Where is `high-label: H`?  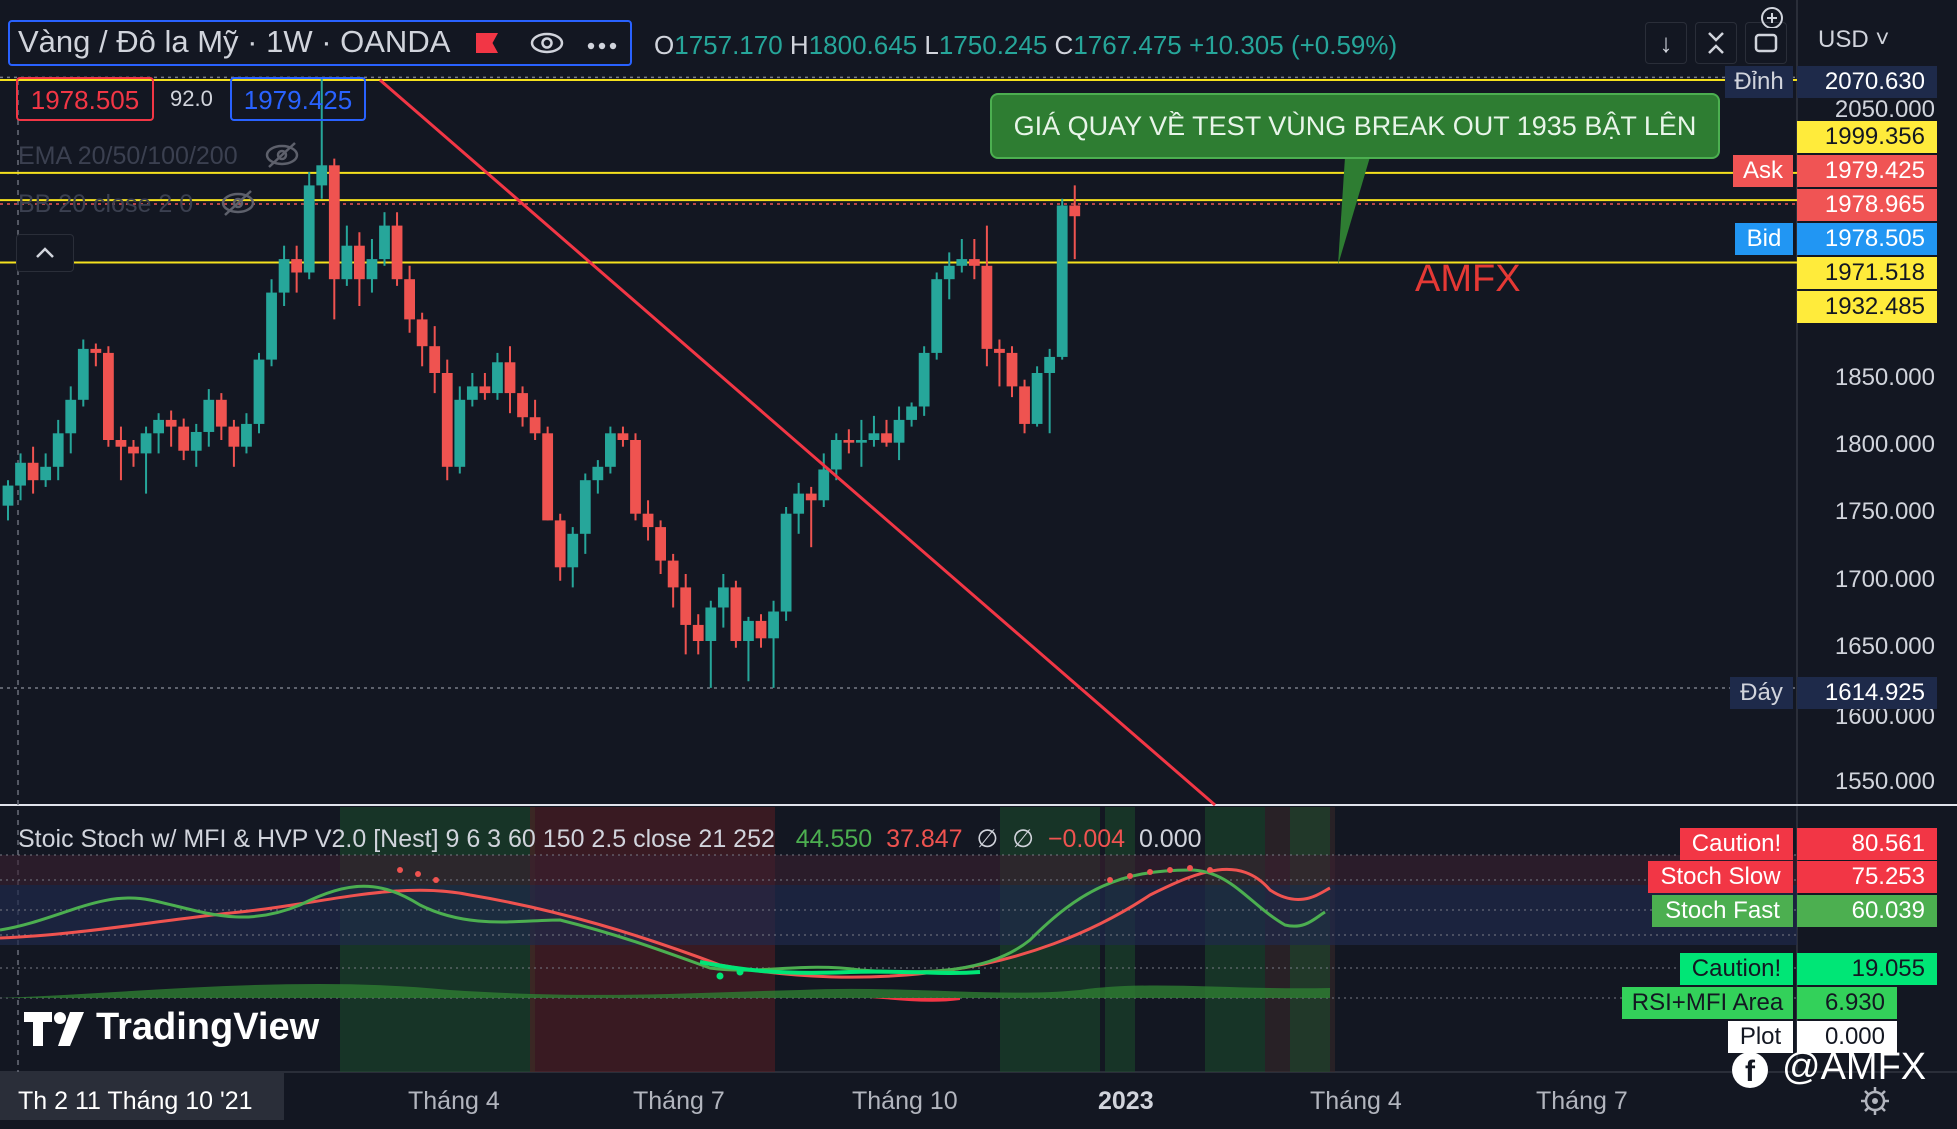
high-label: H is located at coordinates (799, 45).